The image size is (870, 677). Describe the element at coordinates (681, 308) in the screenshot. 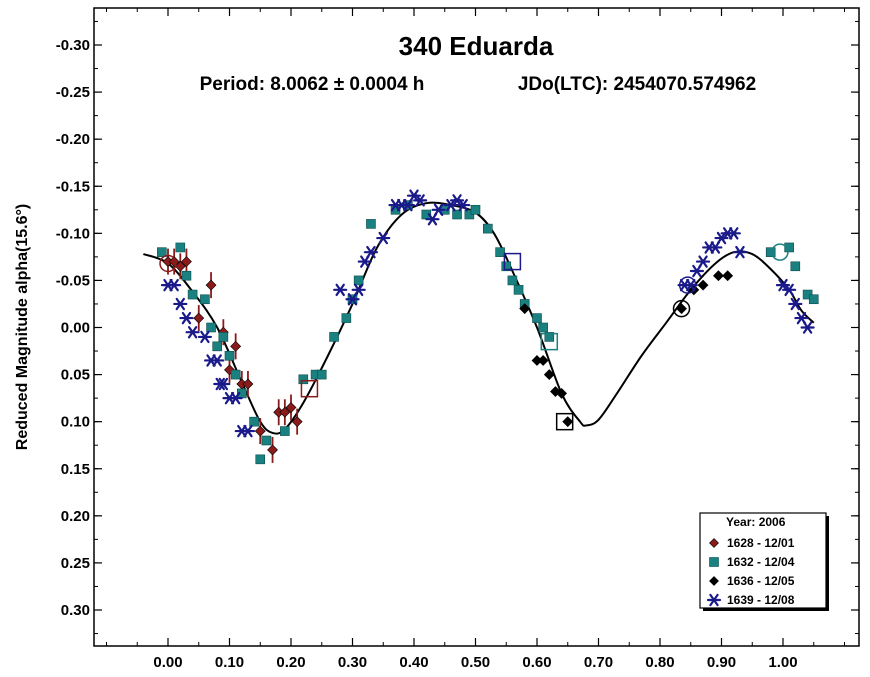

I see `open-circle-marker` at that location.